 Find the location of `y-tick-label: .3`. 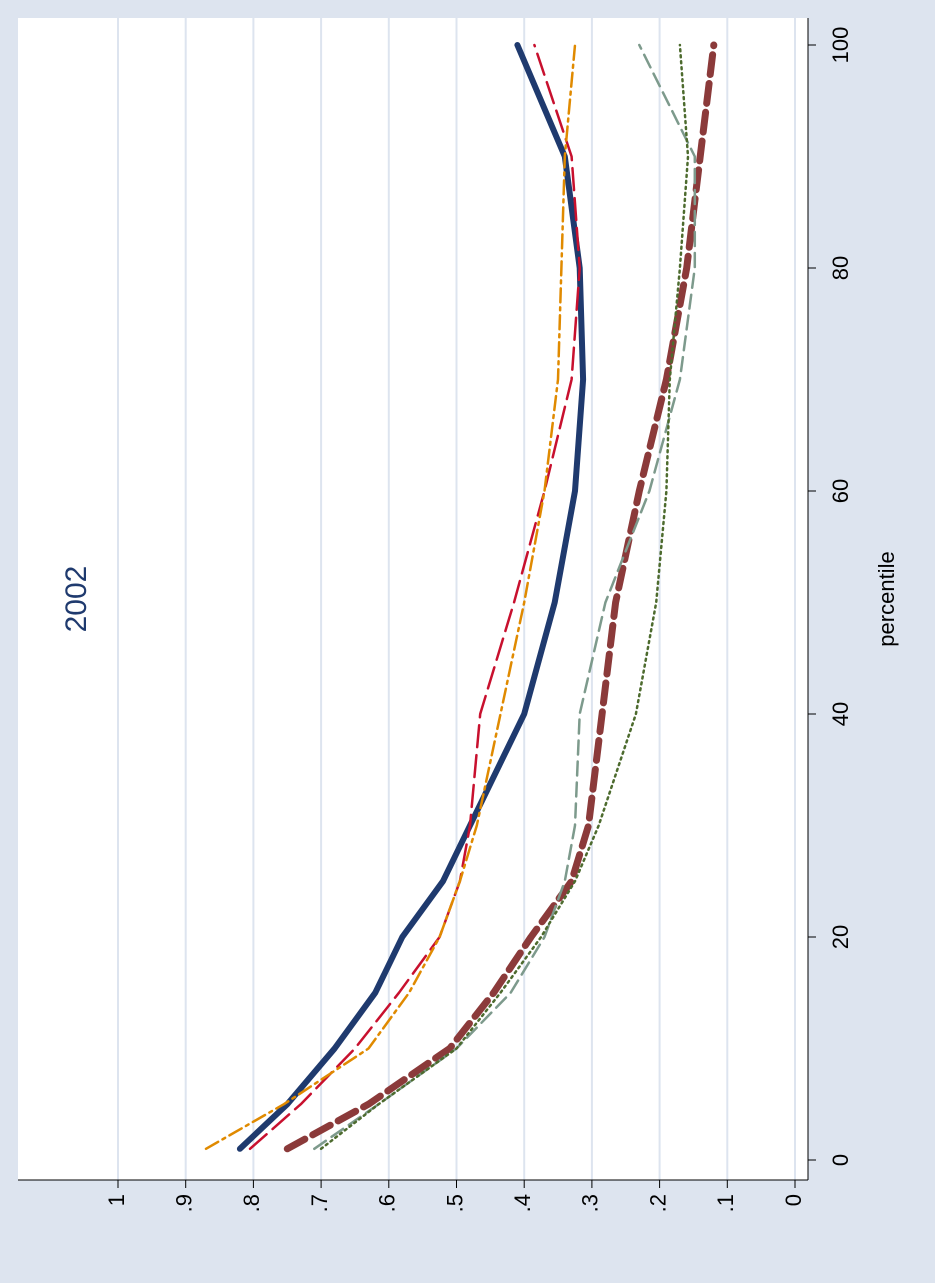

y-tick-label: .3 is located at coordinates (590, 1203).